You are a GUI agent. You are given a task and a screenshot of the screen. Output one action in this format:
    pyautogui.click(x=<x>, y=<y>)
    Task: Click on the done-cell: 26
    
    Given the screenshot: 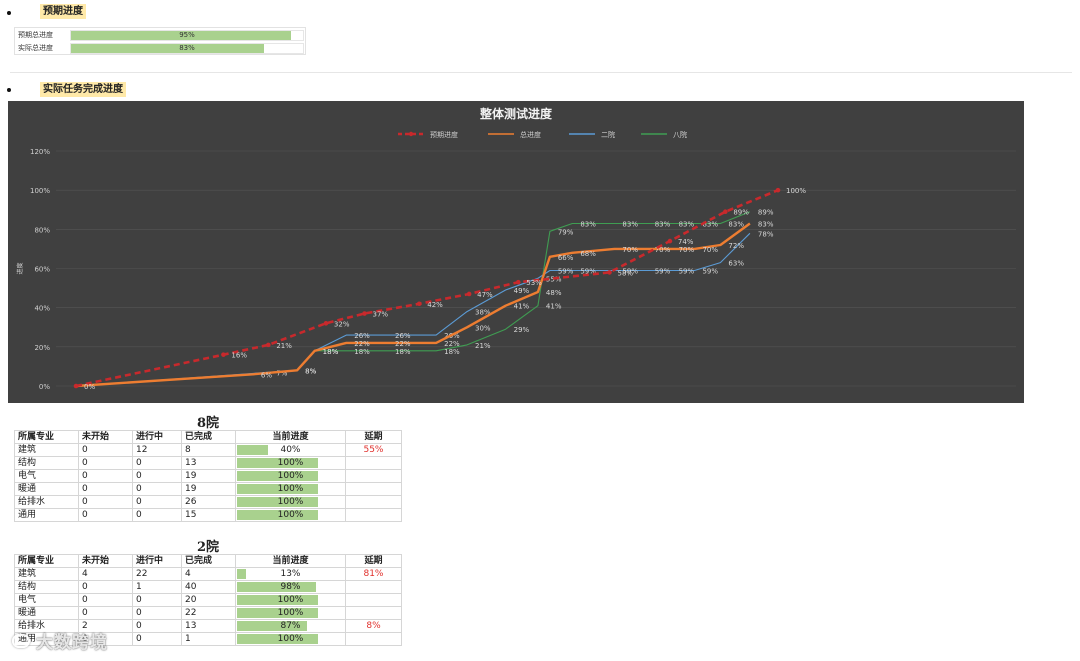 What is the action you would take?
    pyautogui.click(x=208, y=502)
    